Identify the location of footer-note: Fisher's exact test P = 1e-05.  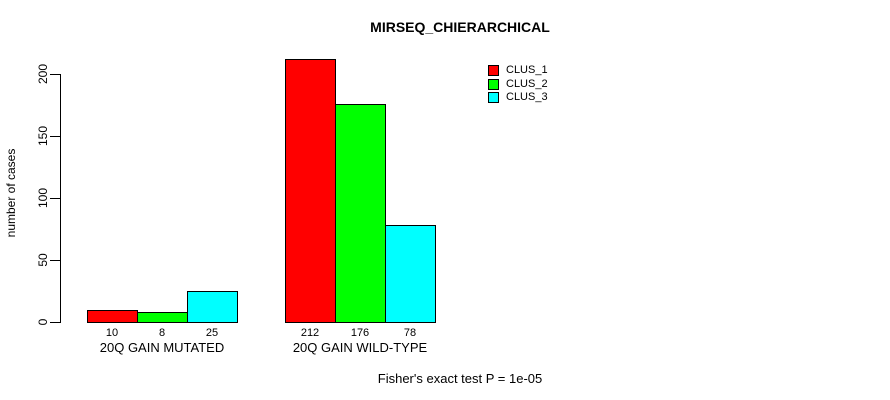
(460, 378).